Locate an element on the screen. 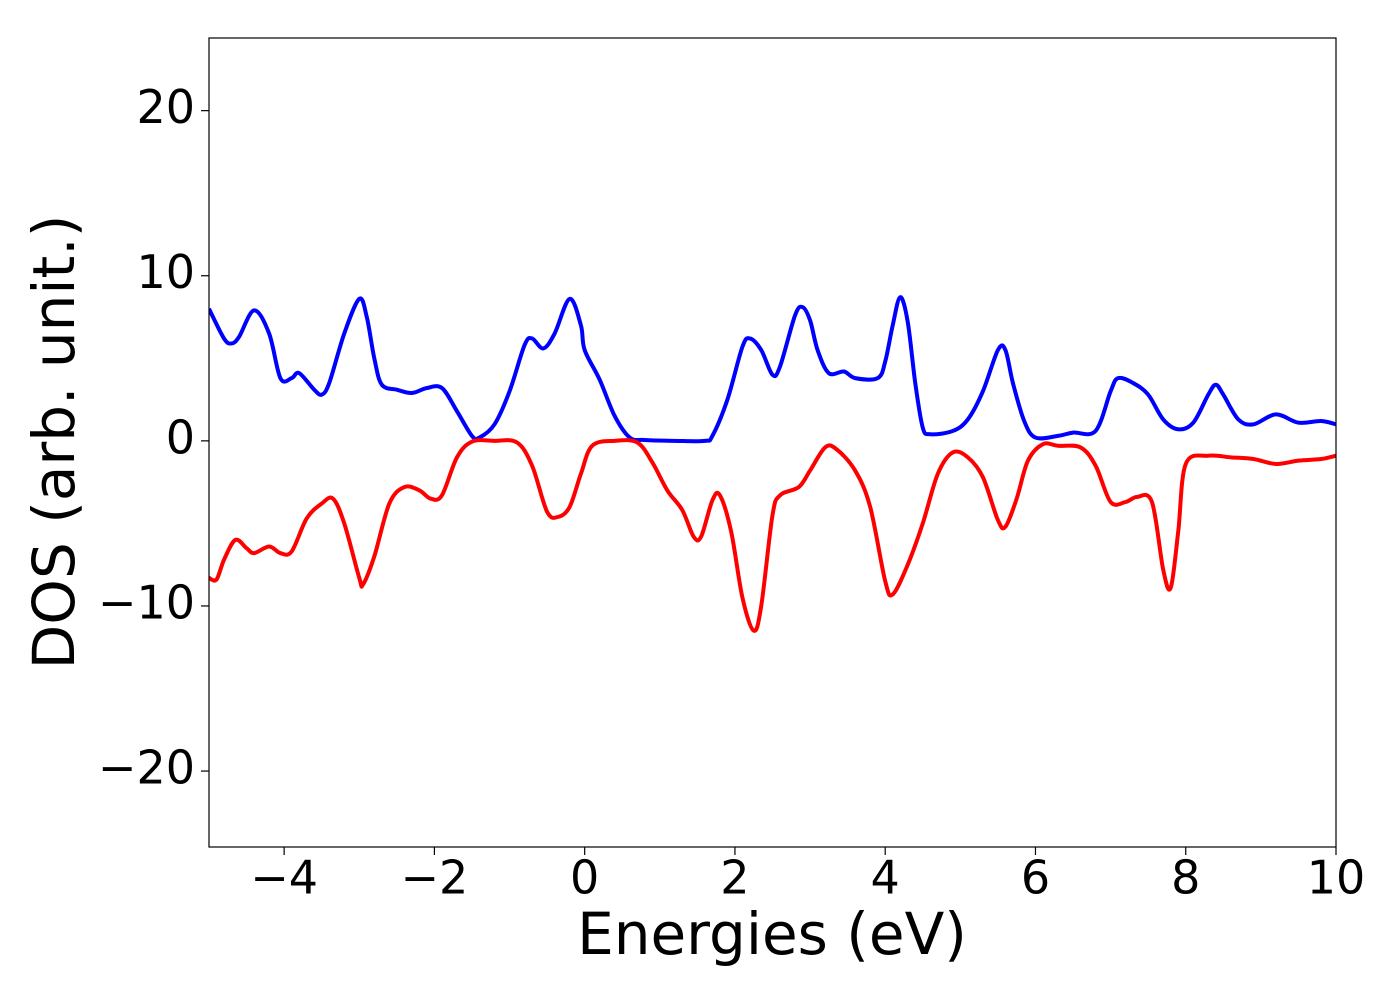 The image size is (1400, 1000). y-tick-label: 0 is located at coordinates (180, 437).